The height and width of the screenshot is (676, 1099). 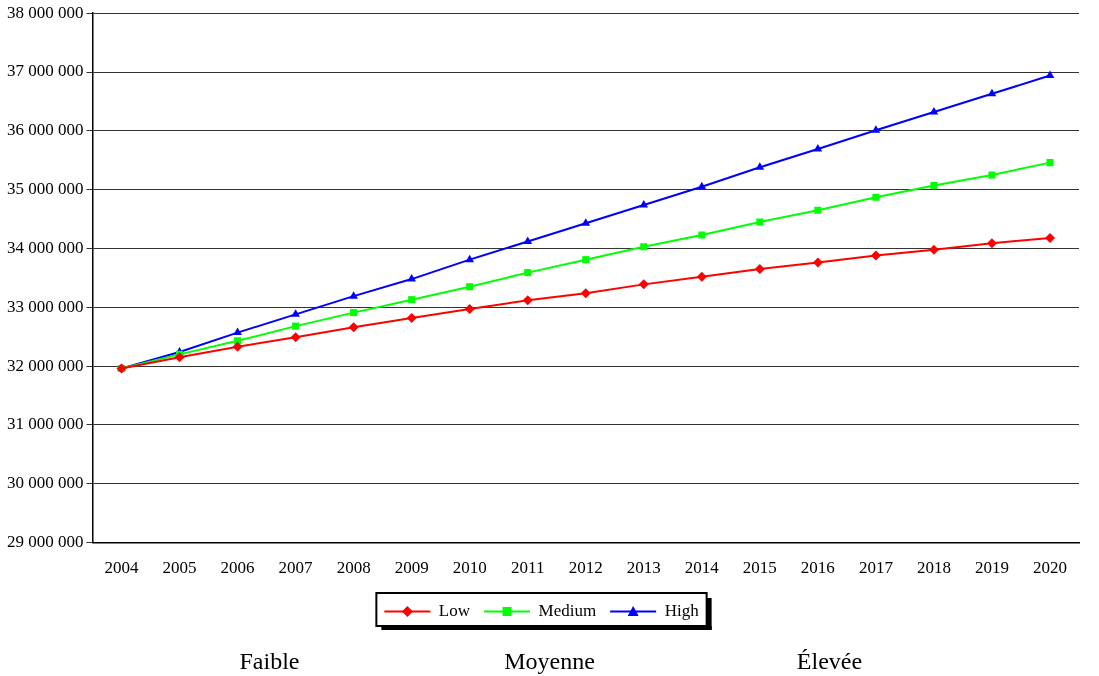 I want to click on x-tick-label: 2010, so click(x=469, y=568).